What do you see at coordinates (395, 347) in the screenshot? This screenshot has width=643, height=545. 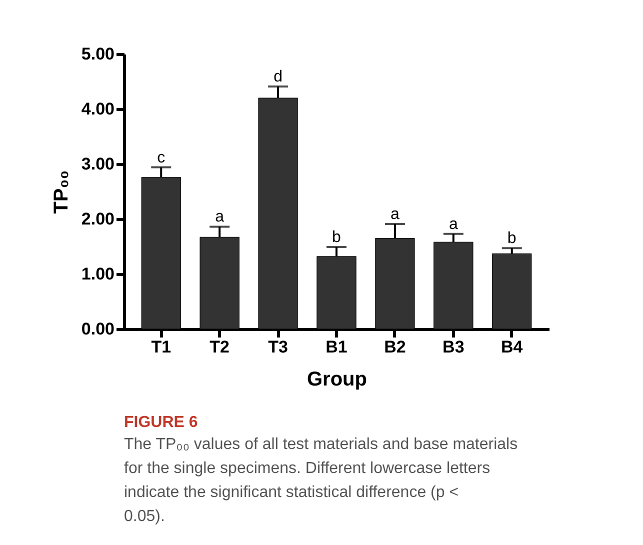 I see `x-tick-label: B2` at bounding box center [395, 347].